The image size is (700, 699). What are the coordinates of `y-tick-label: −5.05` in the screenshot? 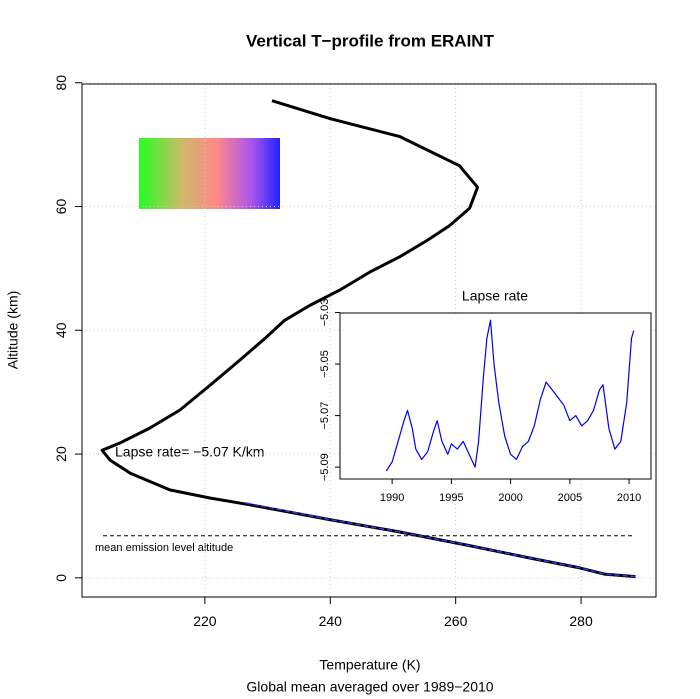 It's located at (325, 364).